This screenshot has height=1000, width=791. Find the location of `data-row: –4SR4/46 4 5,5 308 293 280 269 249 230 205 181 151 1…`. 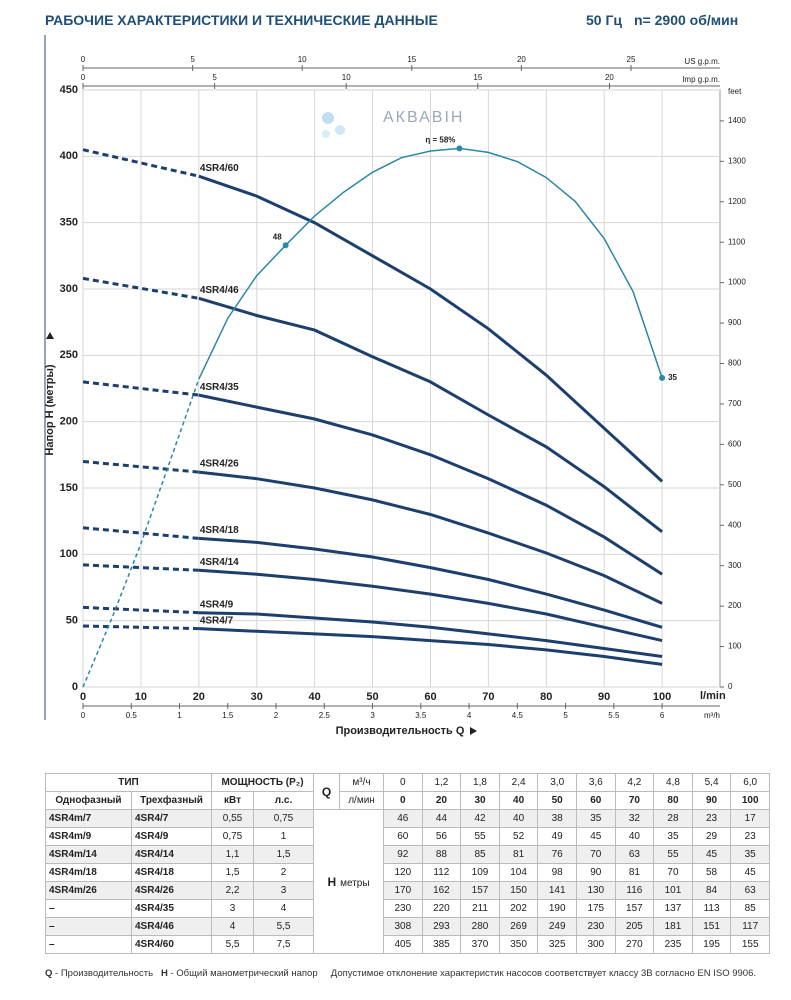

data-row: –4SR4/46 4 5,5 308 293 280 269 249 230 205 181 151 1… is located at coordinates (407, 926).